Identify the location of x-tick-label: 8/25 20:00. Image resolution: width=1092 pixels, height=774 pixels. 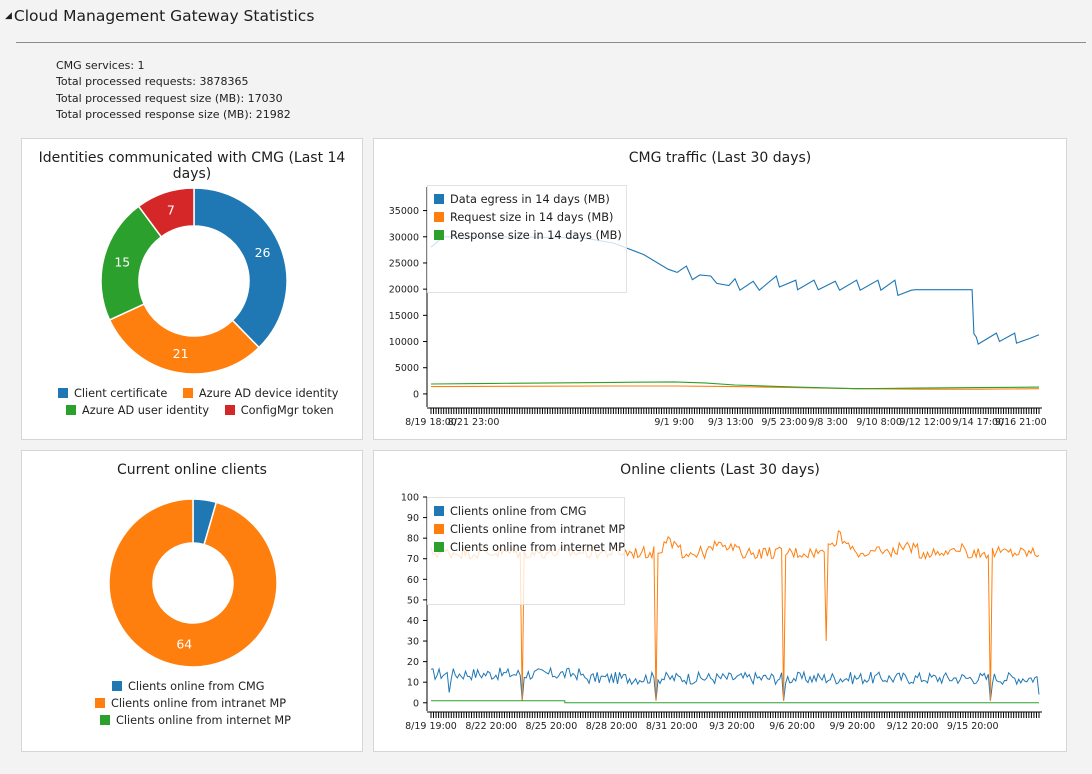
(552, 726).